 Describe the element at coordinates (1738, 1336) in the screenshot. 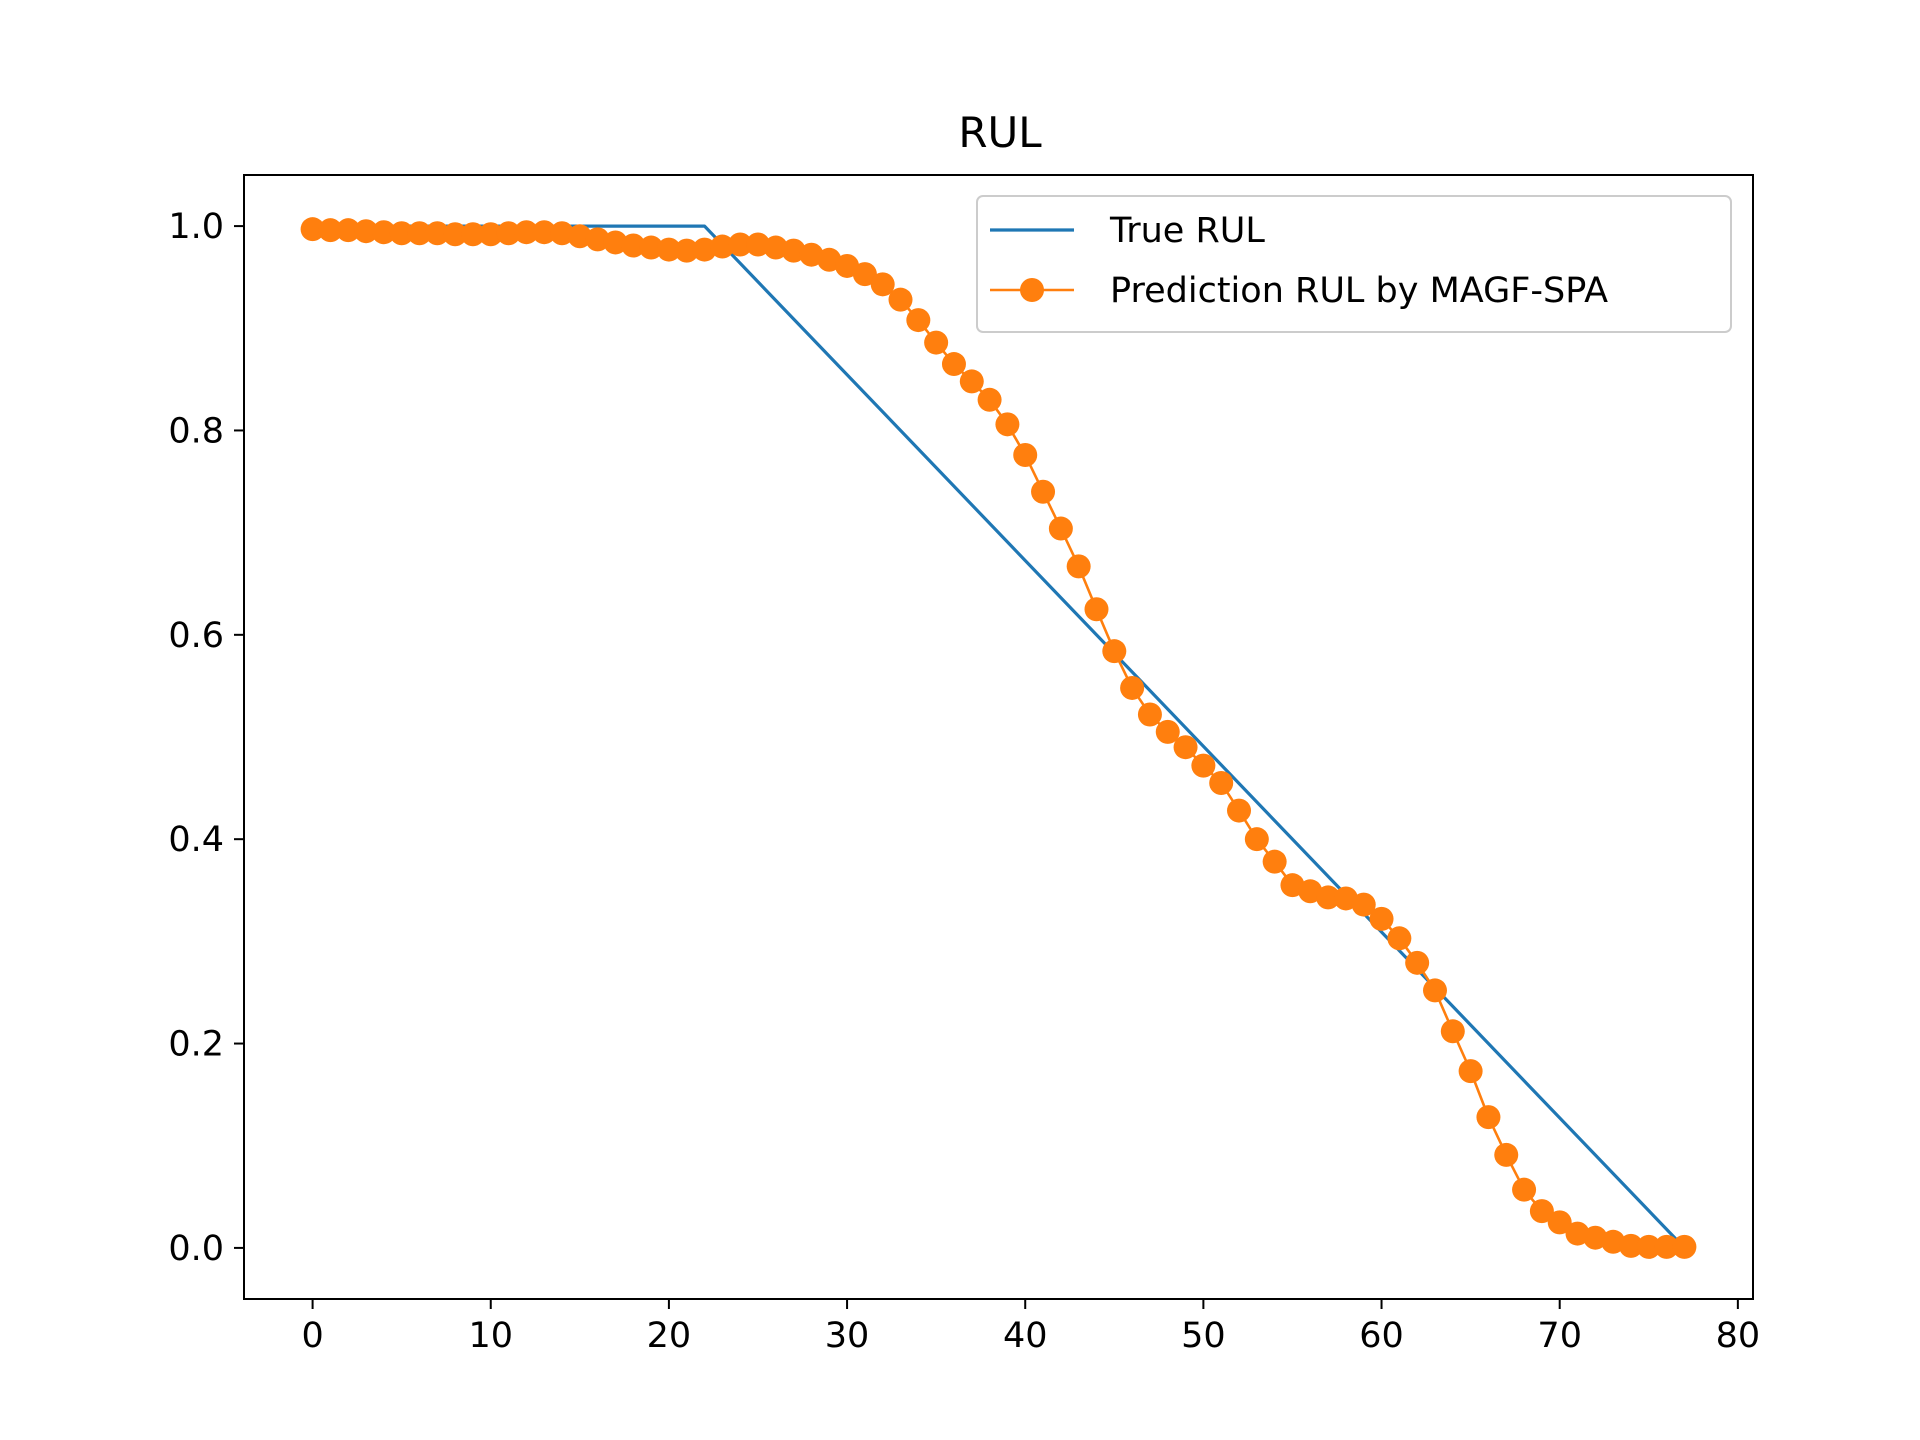

I see `x-tick-label: 80` at that location.